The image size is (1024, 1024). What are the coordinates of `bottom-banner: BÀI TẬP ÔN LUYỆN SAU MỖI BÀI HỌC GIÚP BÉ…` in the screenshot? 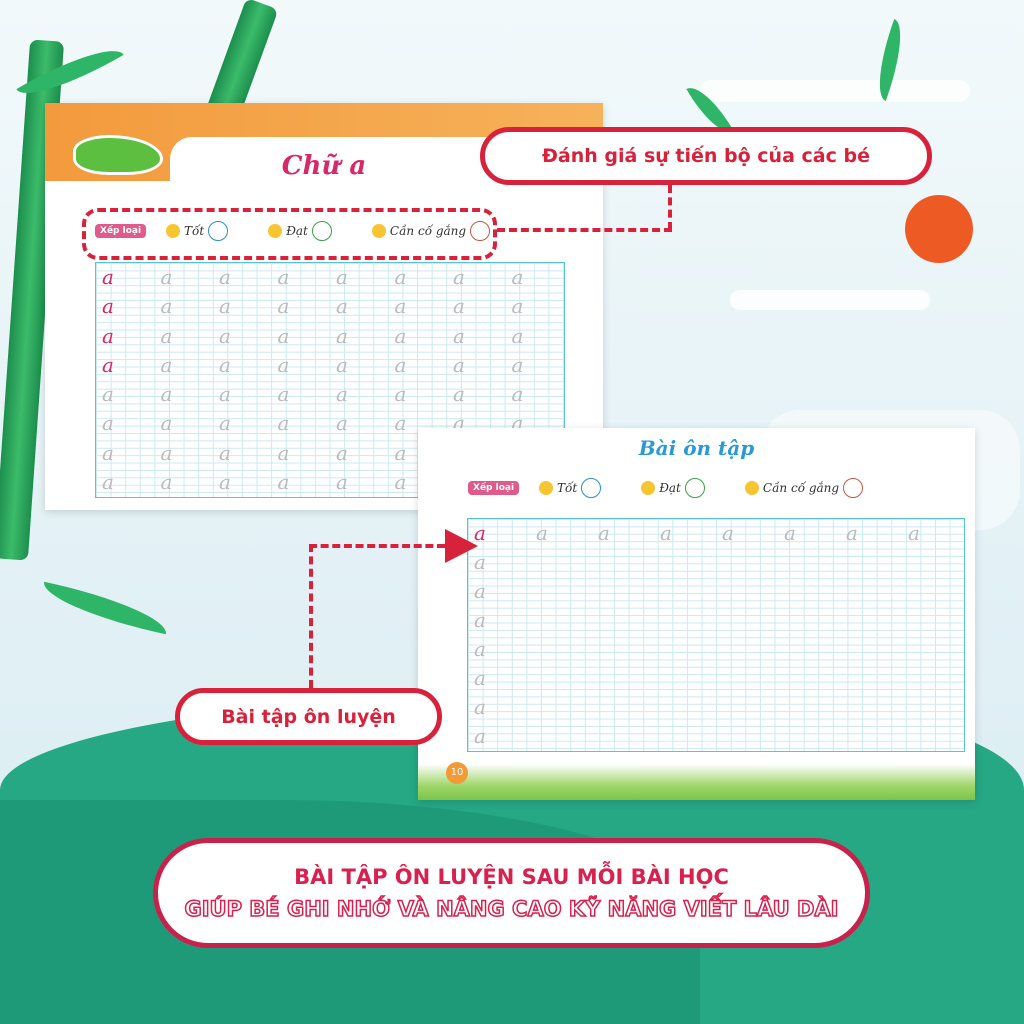 It's located at (511, 893).